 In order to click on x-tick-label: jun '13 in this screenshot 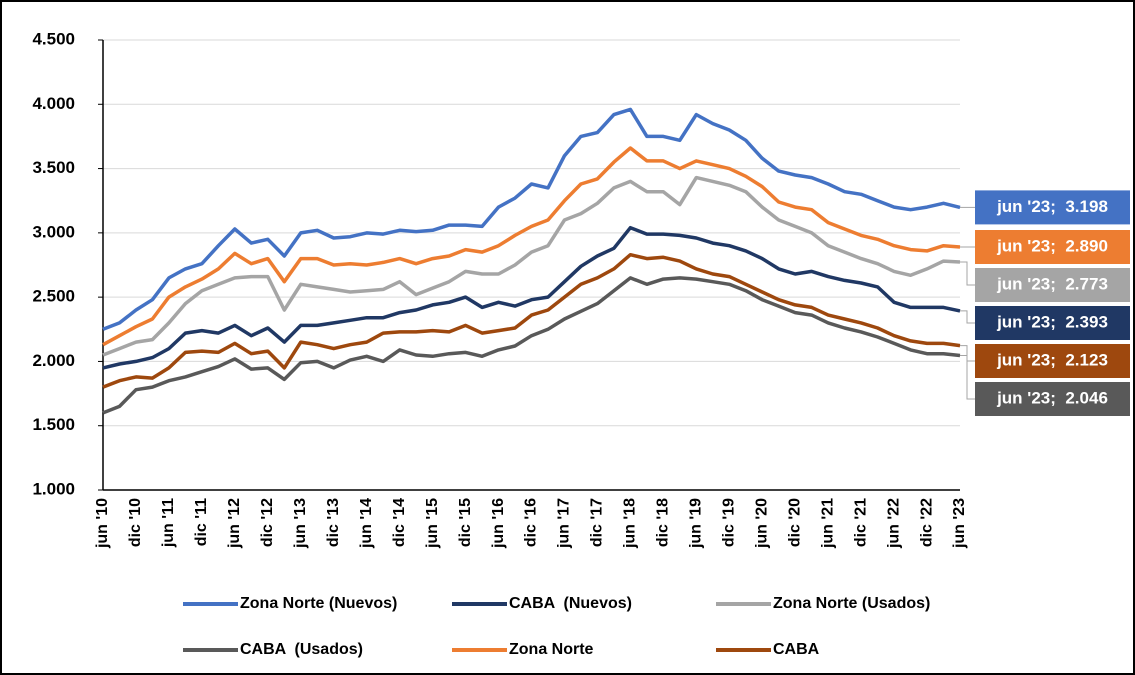, I will do `click(300, 523)`.